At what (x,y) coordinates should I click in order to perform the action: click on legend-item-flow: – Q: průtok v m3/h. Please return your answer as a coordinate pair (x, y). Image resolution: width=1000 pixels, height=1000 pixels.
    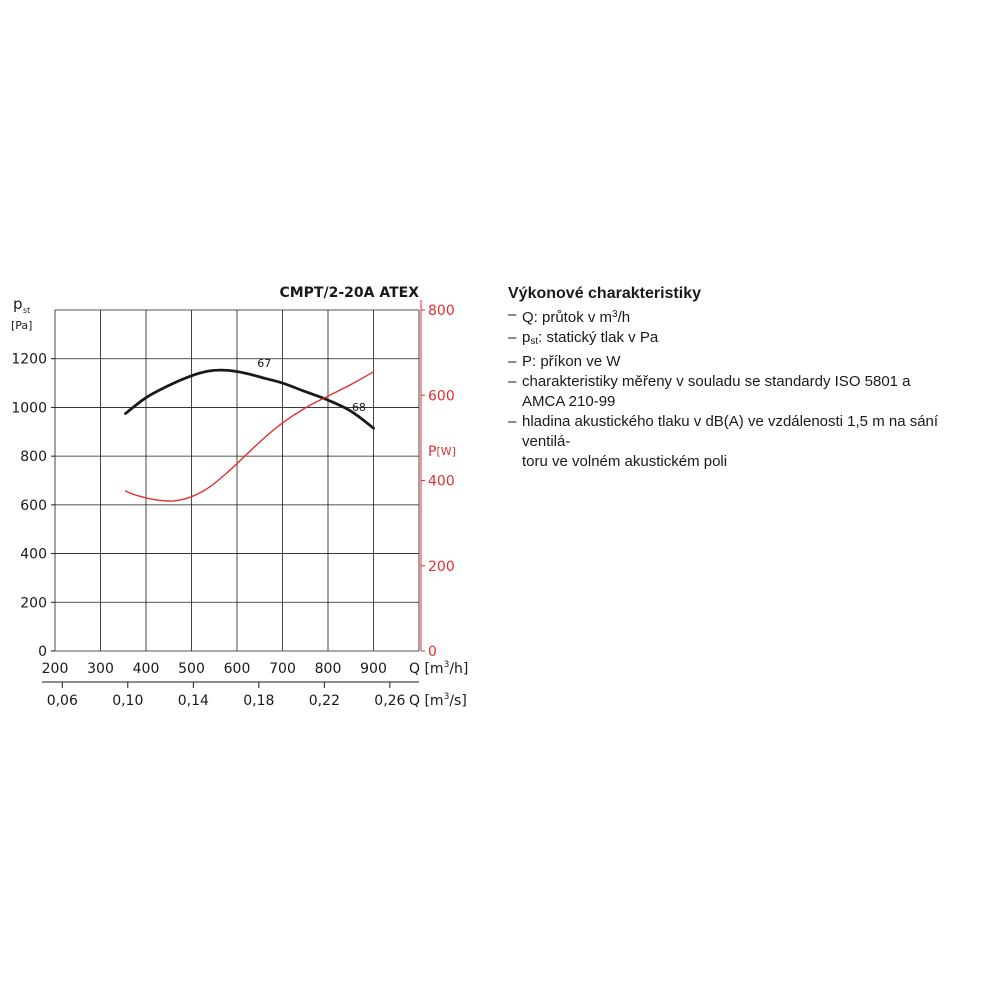
    Looking at the image, I should click on (569, 316).